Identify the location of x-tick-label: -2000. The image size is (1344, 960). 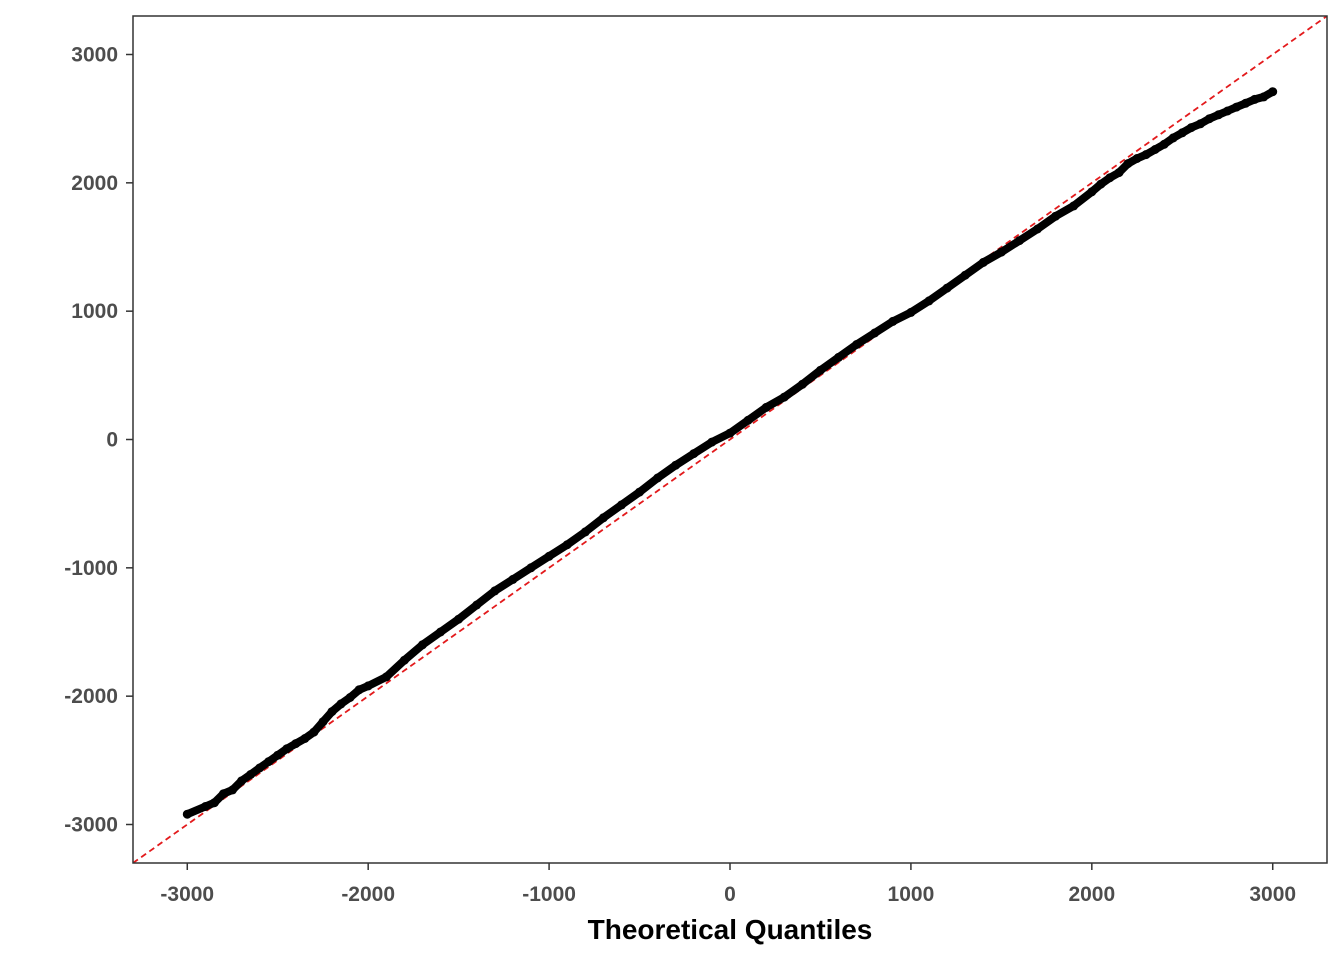
(368, 894).